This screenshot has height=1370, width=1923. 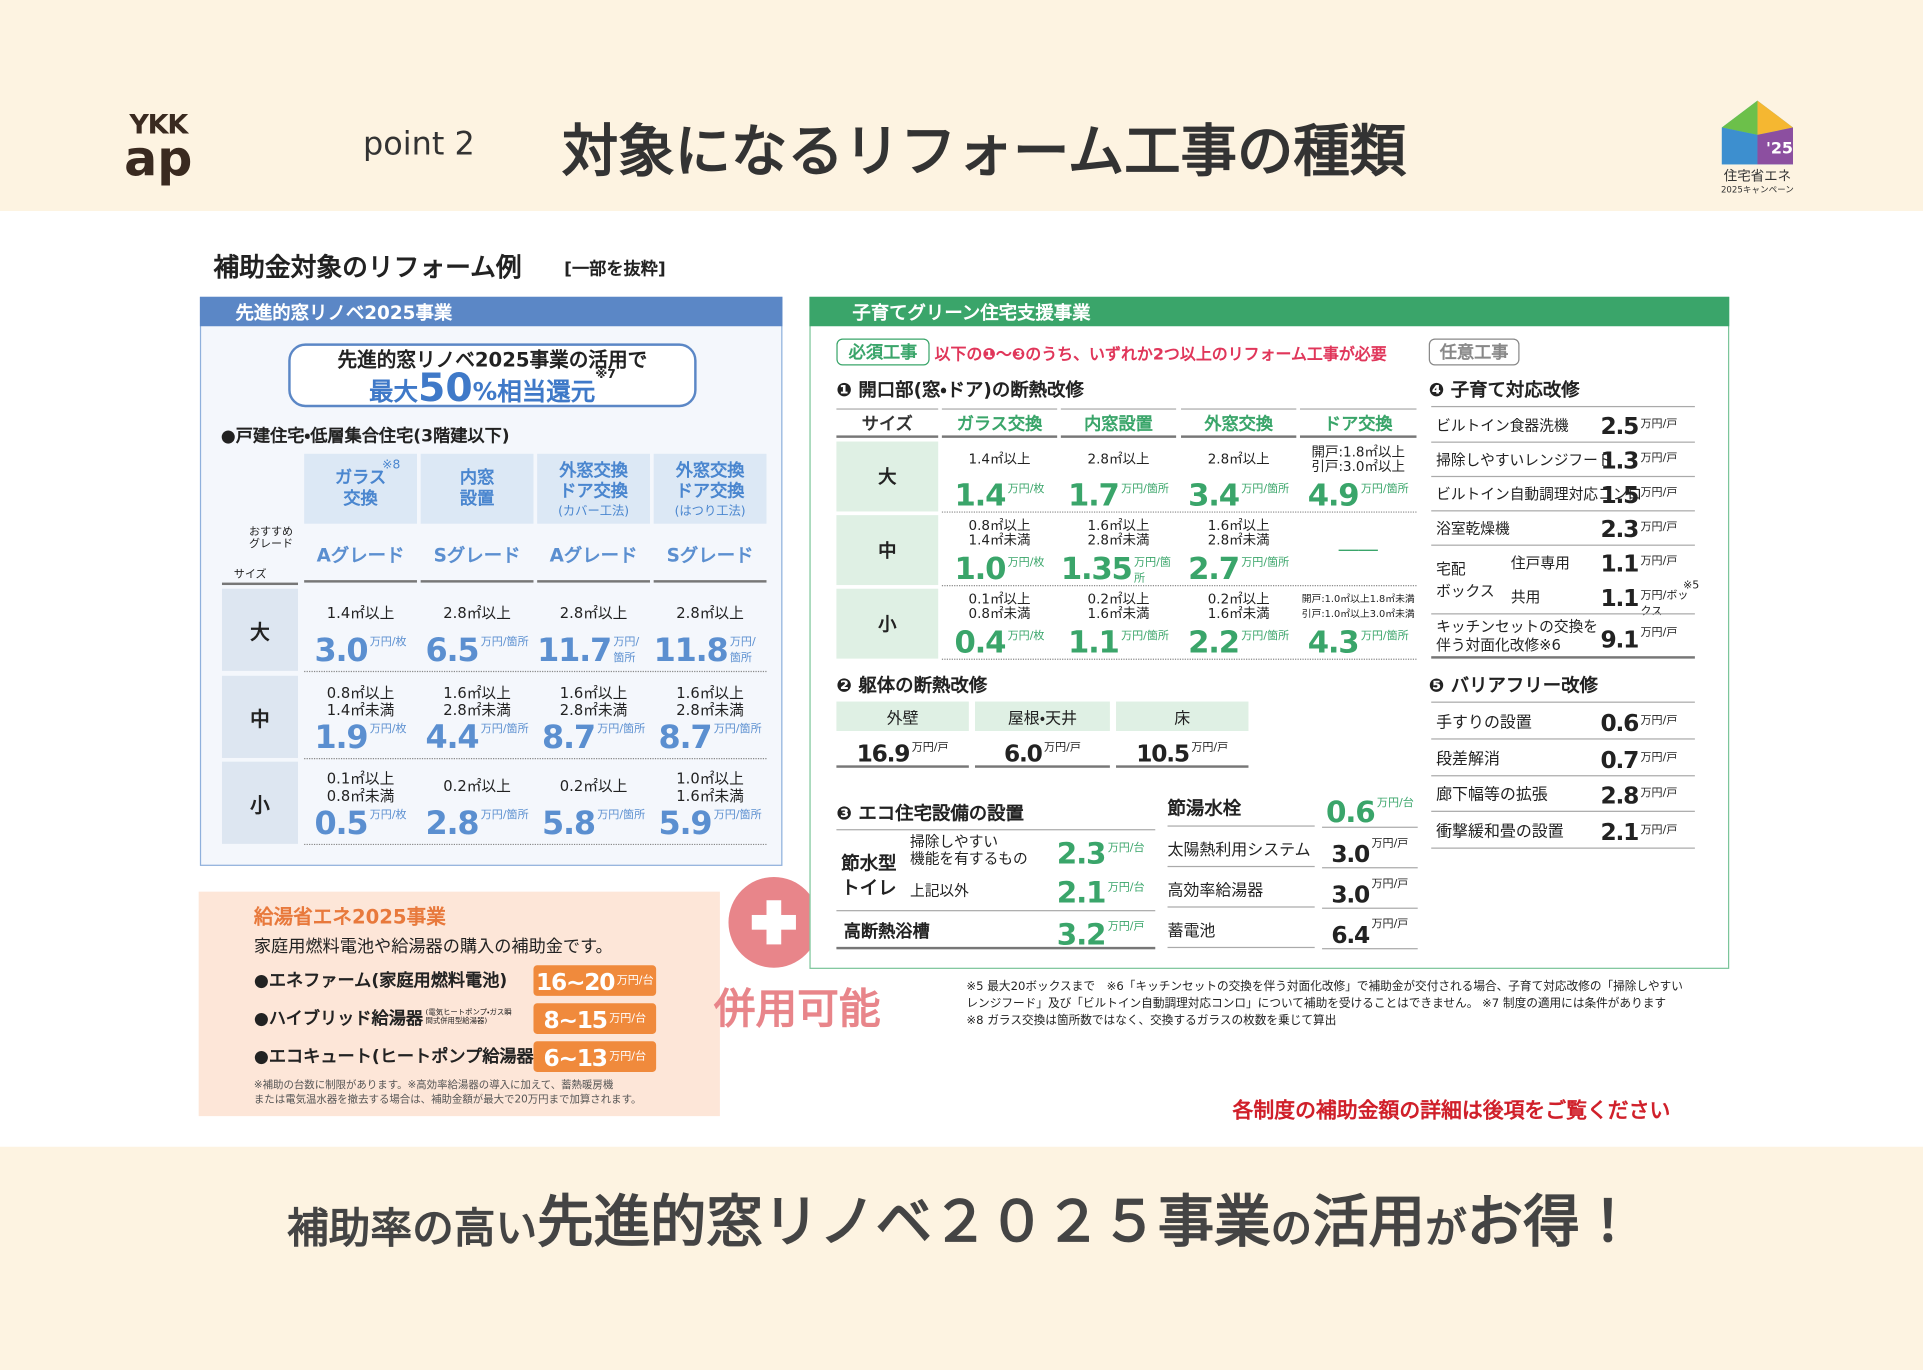 What do you see at coordinates (1451, 568) in the screenshot?
I see `item-name: 宅配` at bounding box center [1451, 568].